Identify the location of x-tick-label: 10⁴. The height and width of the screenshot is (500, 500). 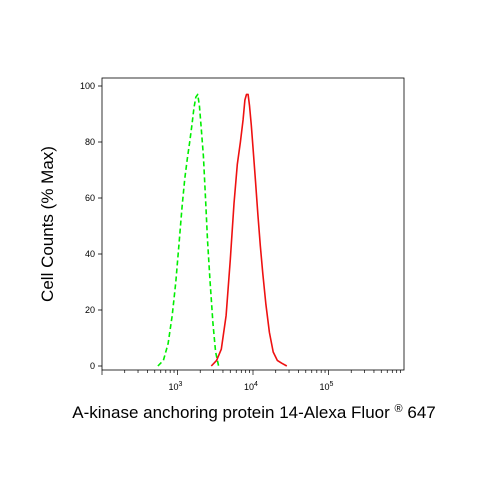
(251, 386).